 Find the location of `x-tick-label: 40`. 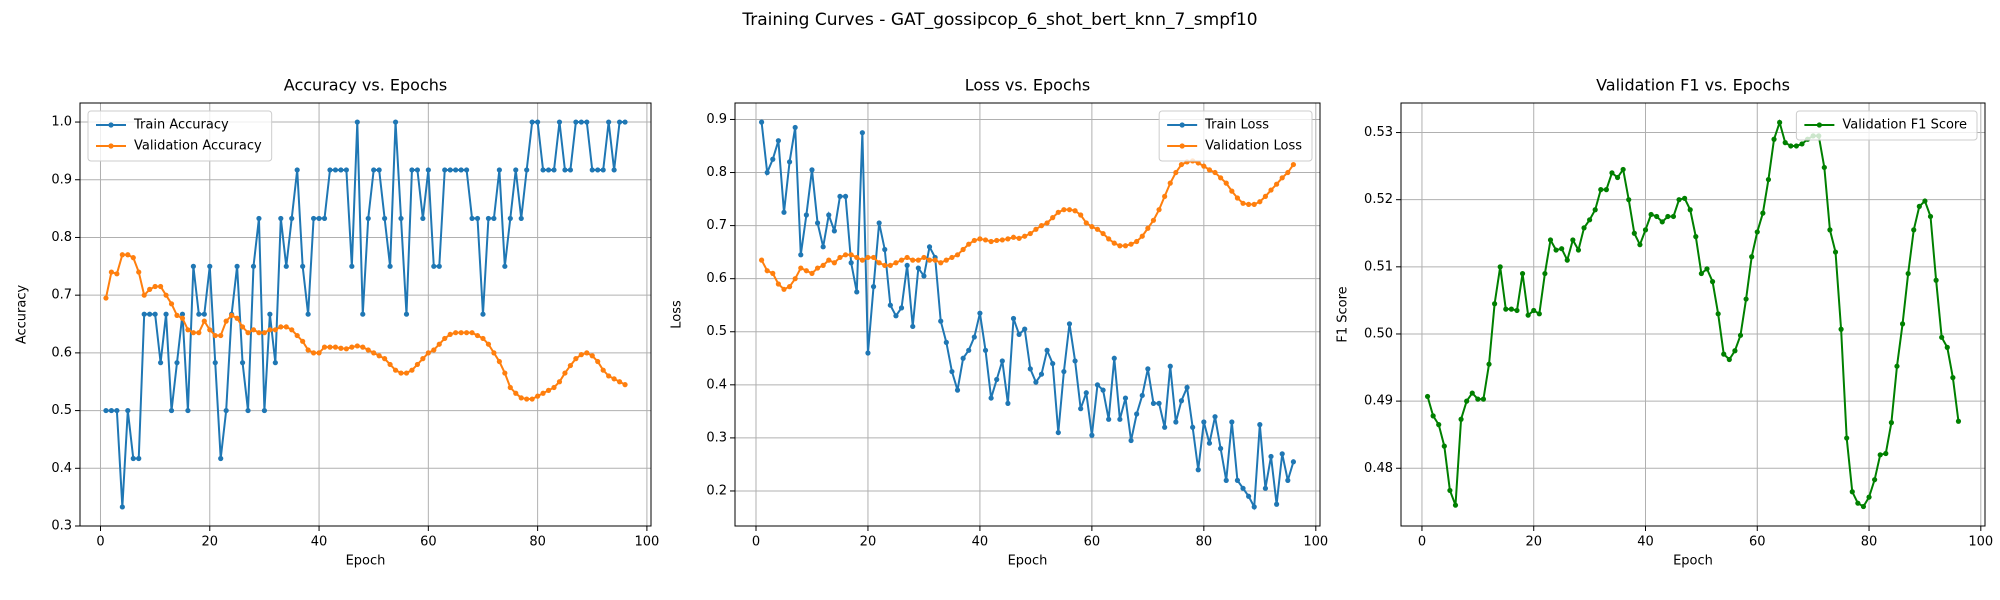

x-tick-label: 40 is located at coordinates (980, 542).